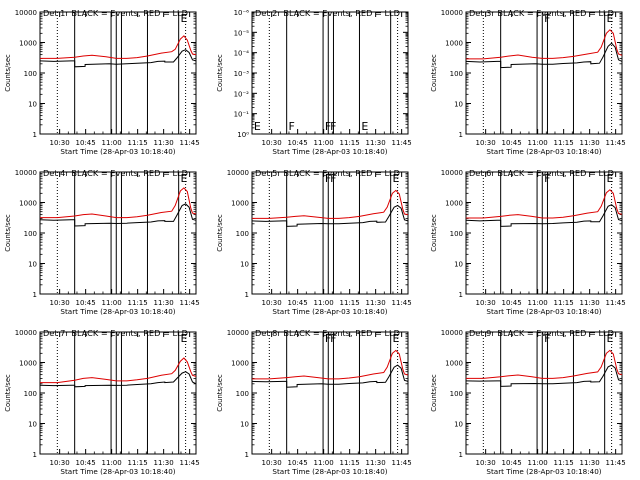  I want to click on plot-title: Det 4r BLACK = Events, RED = LLD, so click(115, 173).